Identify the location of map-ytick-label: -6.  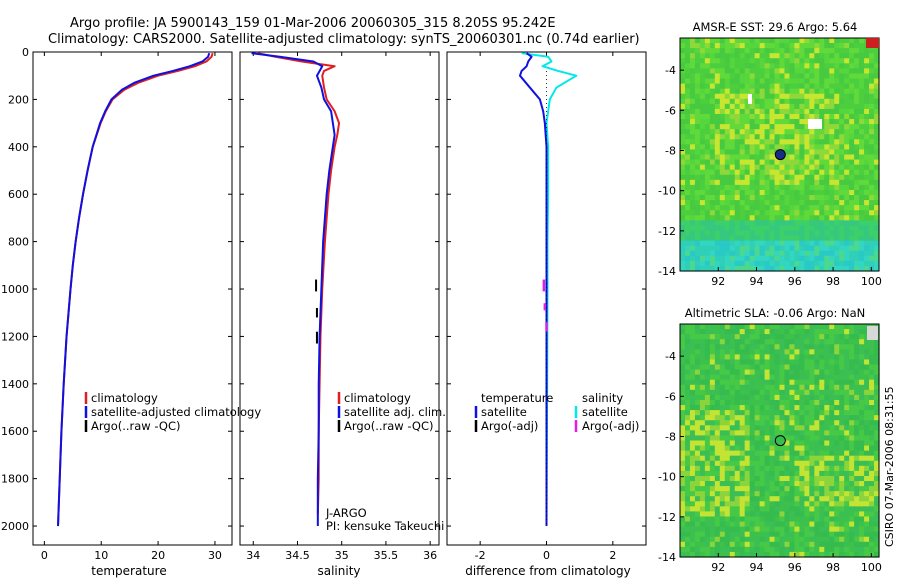
(670, 110).